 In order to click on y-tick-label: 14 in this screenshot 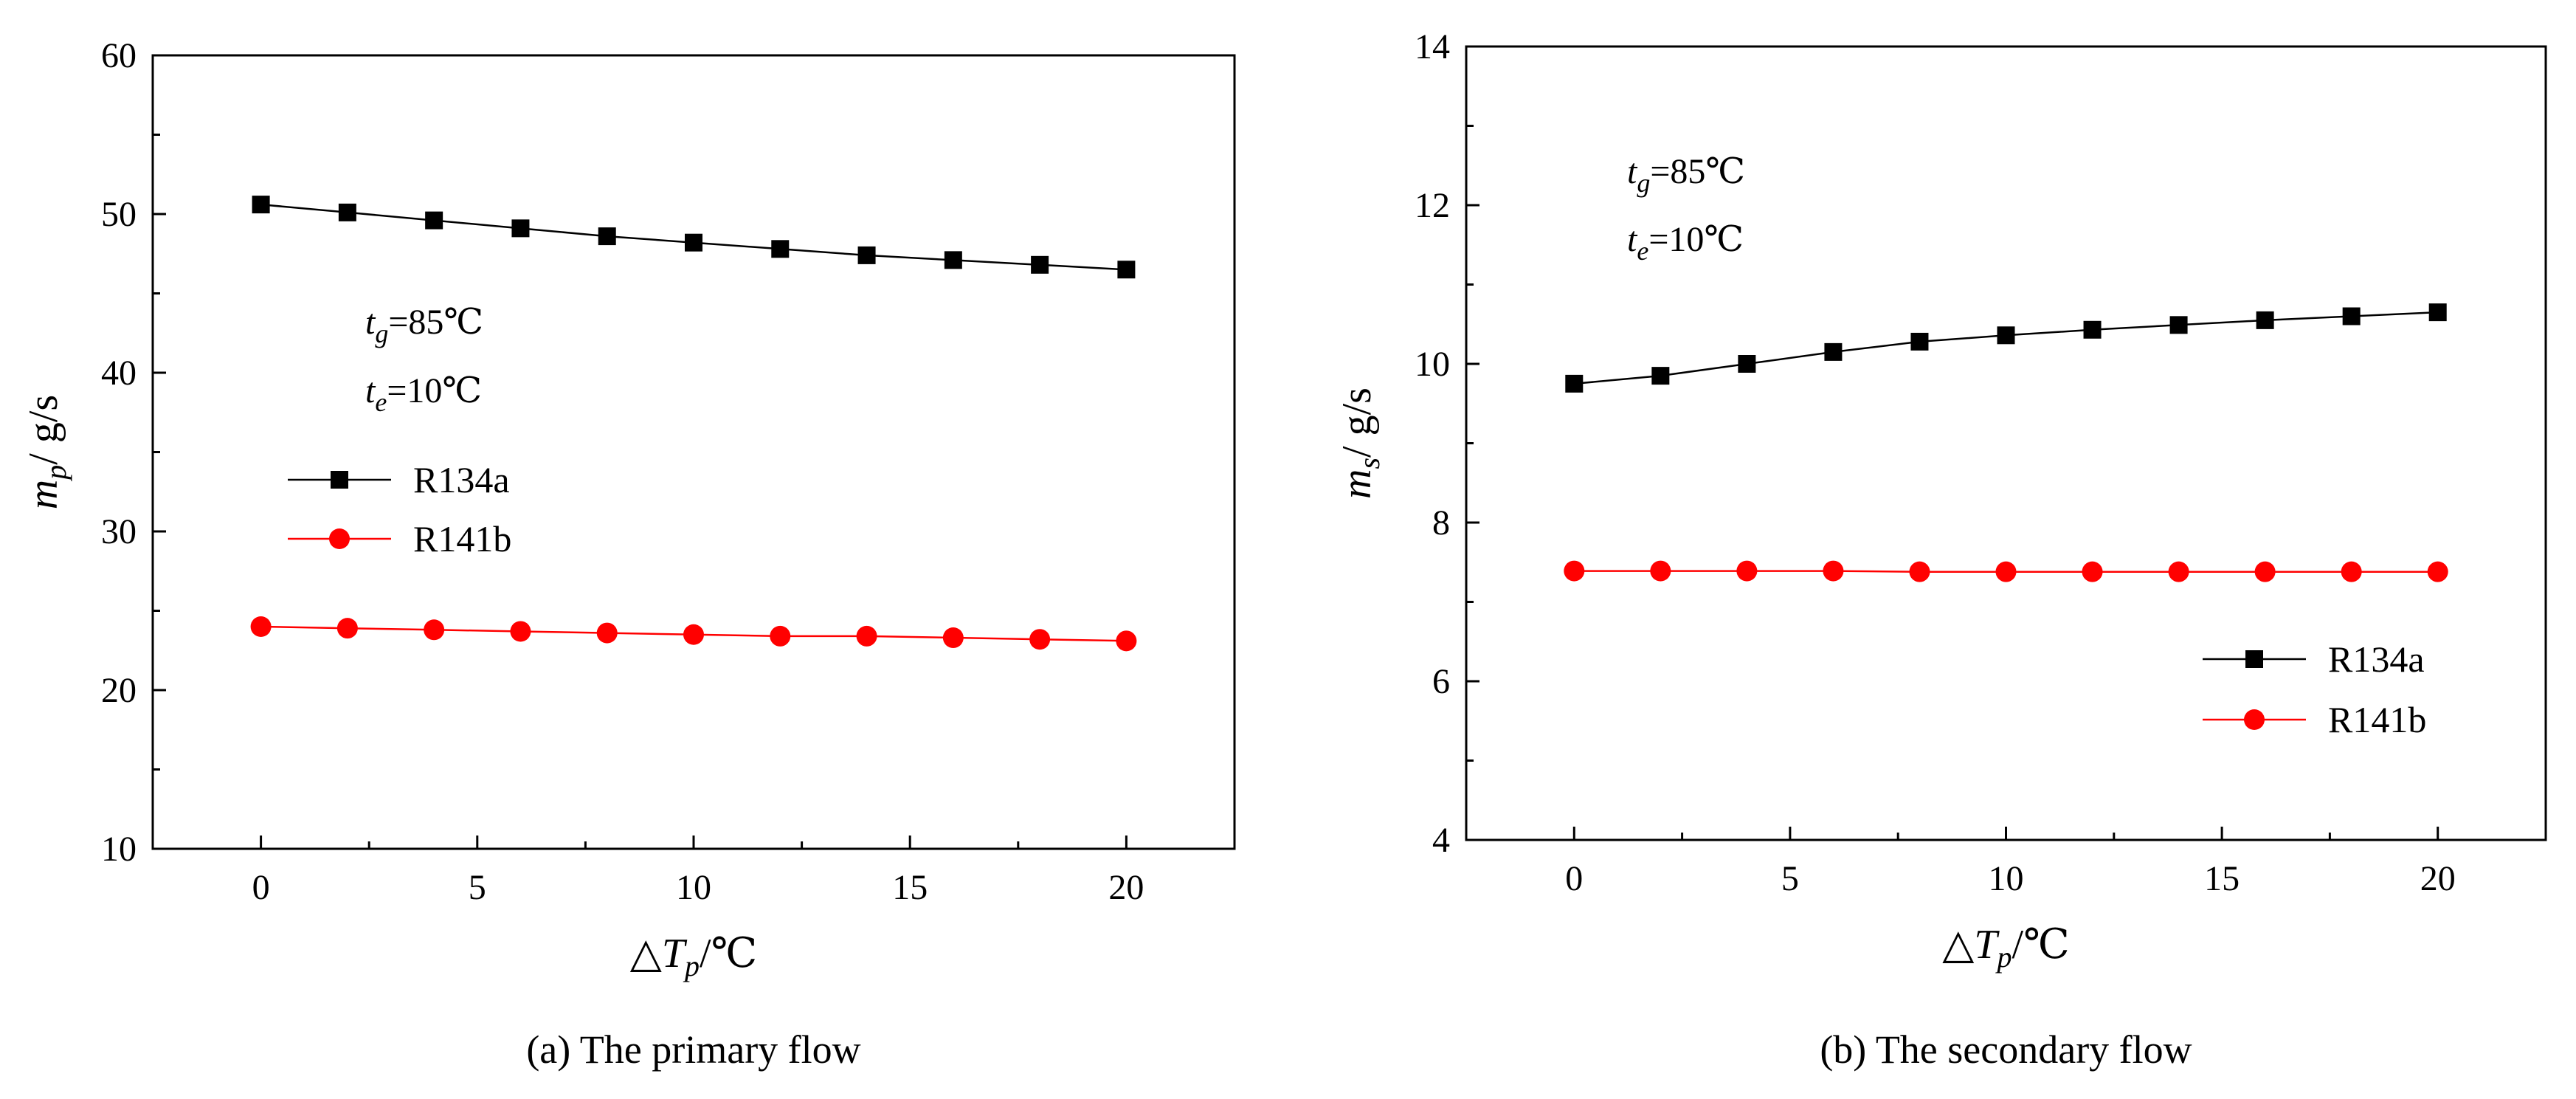, I will do `click(1432, 46)`.